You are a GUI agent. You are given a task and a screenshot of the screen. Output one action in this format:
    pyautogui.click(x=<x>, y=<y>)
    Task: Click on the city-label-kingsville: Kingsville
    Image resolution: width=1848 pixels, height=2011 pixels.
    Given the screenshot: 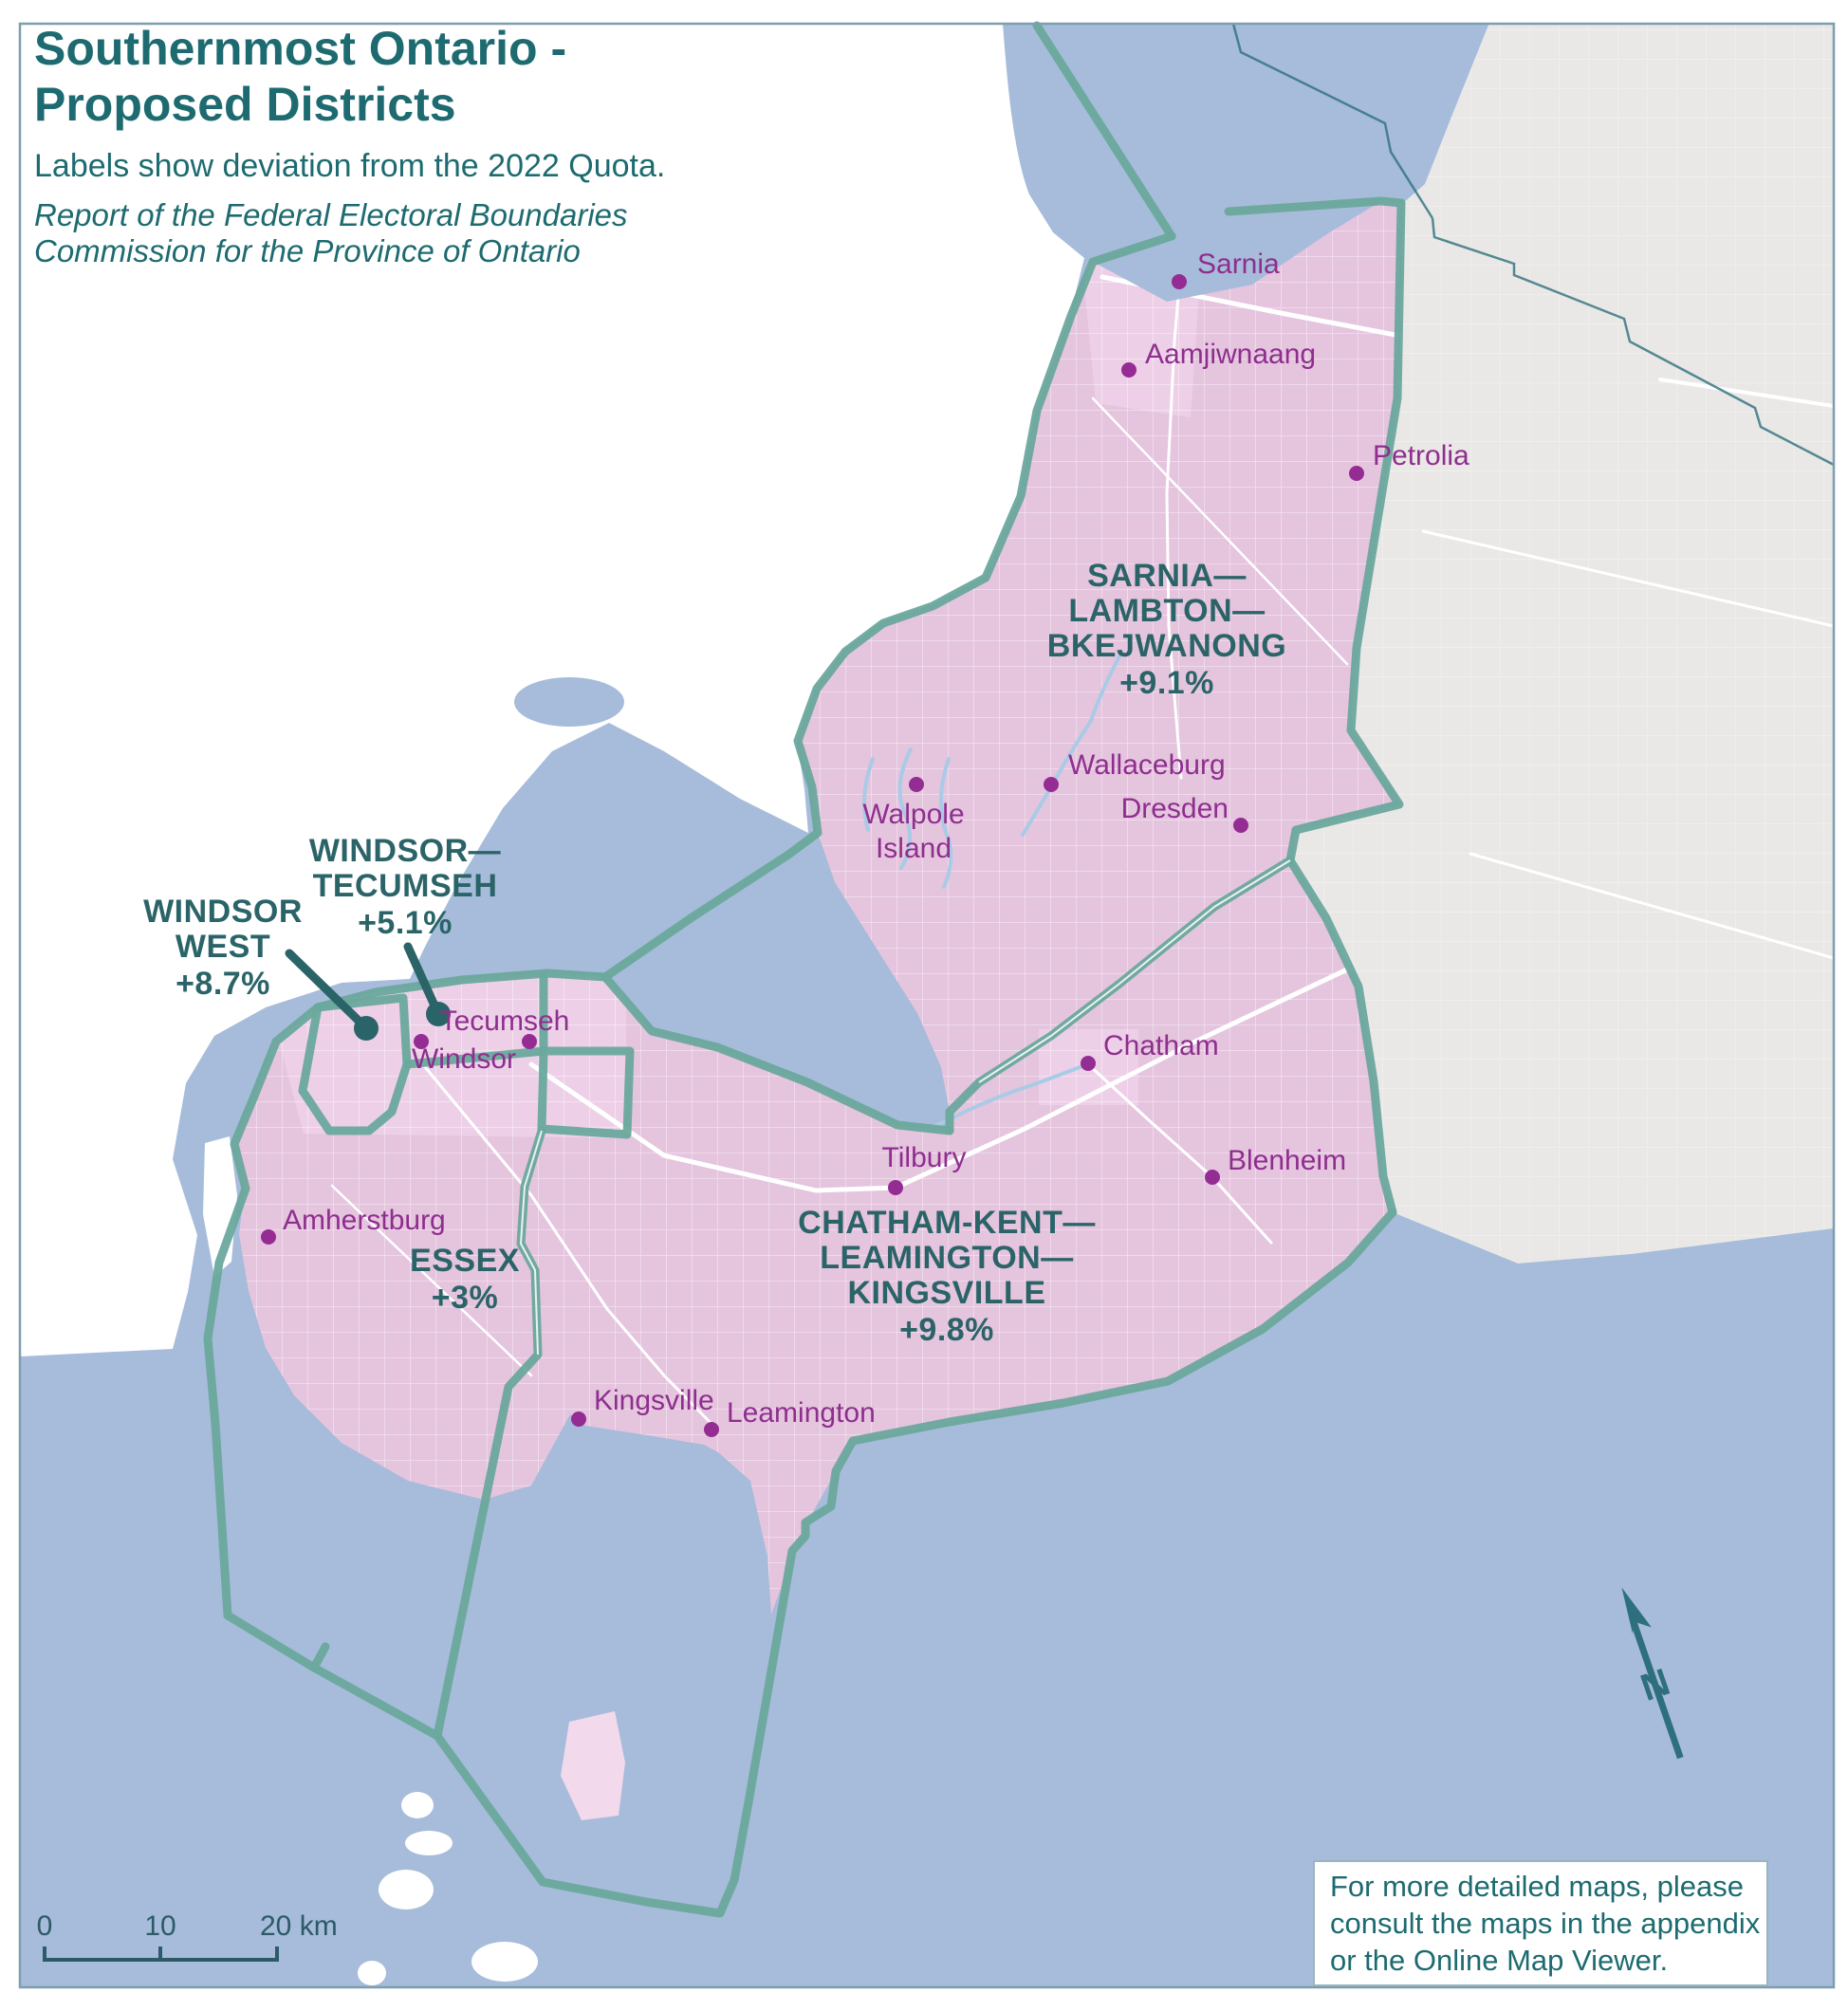 What is the action you would take?
    pyautogui.click(x=654, y=1400)
    